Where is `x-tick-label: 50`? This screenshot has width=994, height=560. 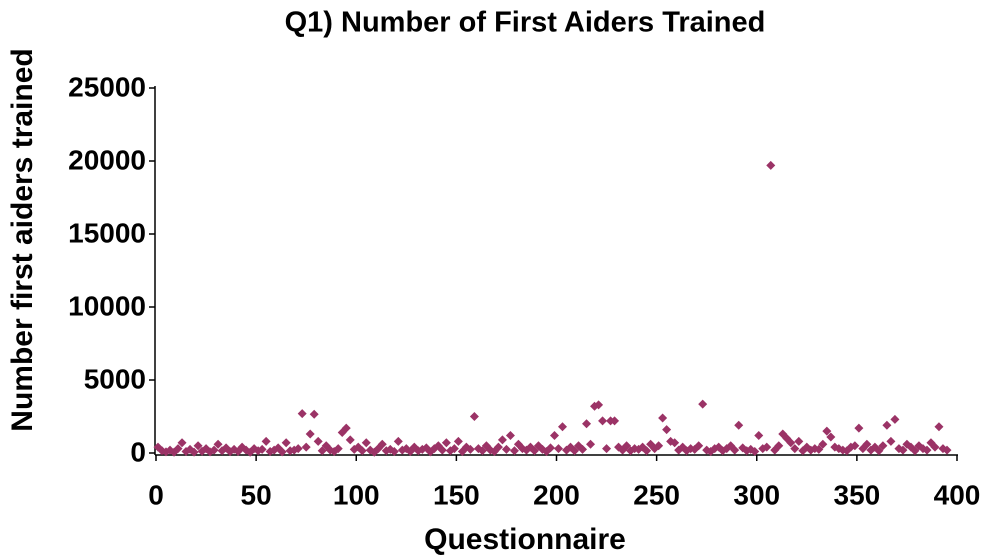
x-tick-label: 50 is located at coordinates (256, 494).